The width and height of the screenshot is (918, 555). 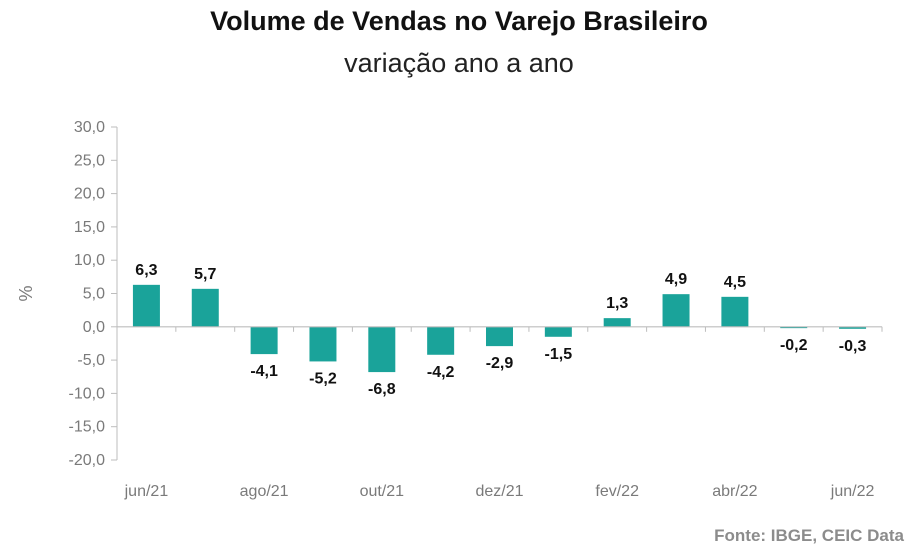 I want to click on x-tick-label: out/21, so click(x=382, y=491).